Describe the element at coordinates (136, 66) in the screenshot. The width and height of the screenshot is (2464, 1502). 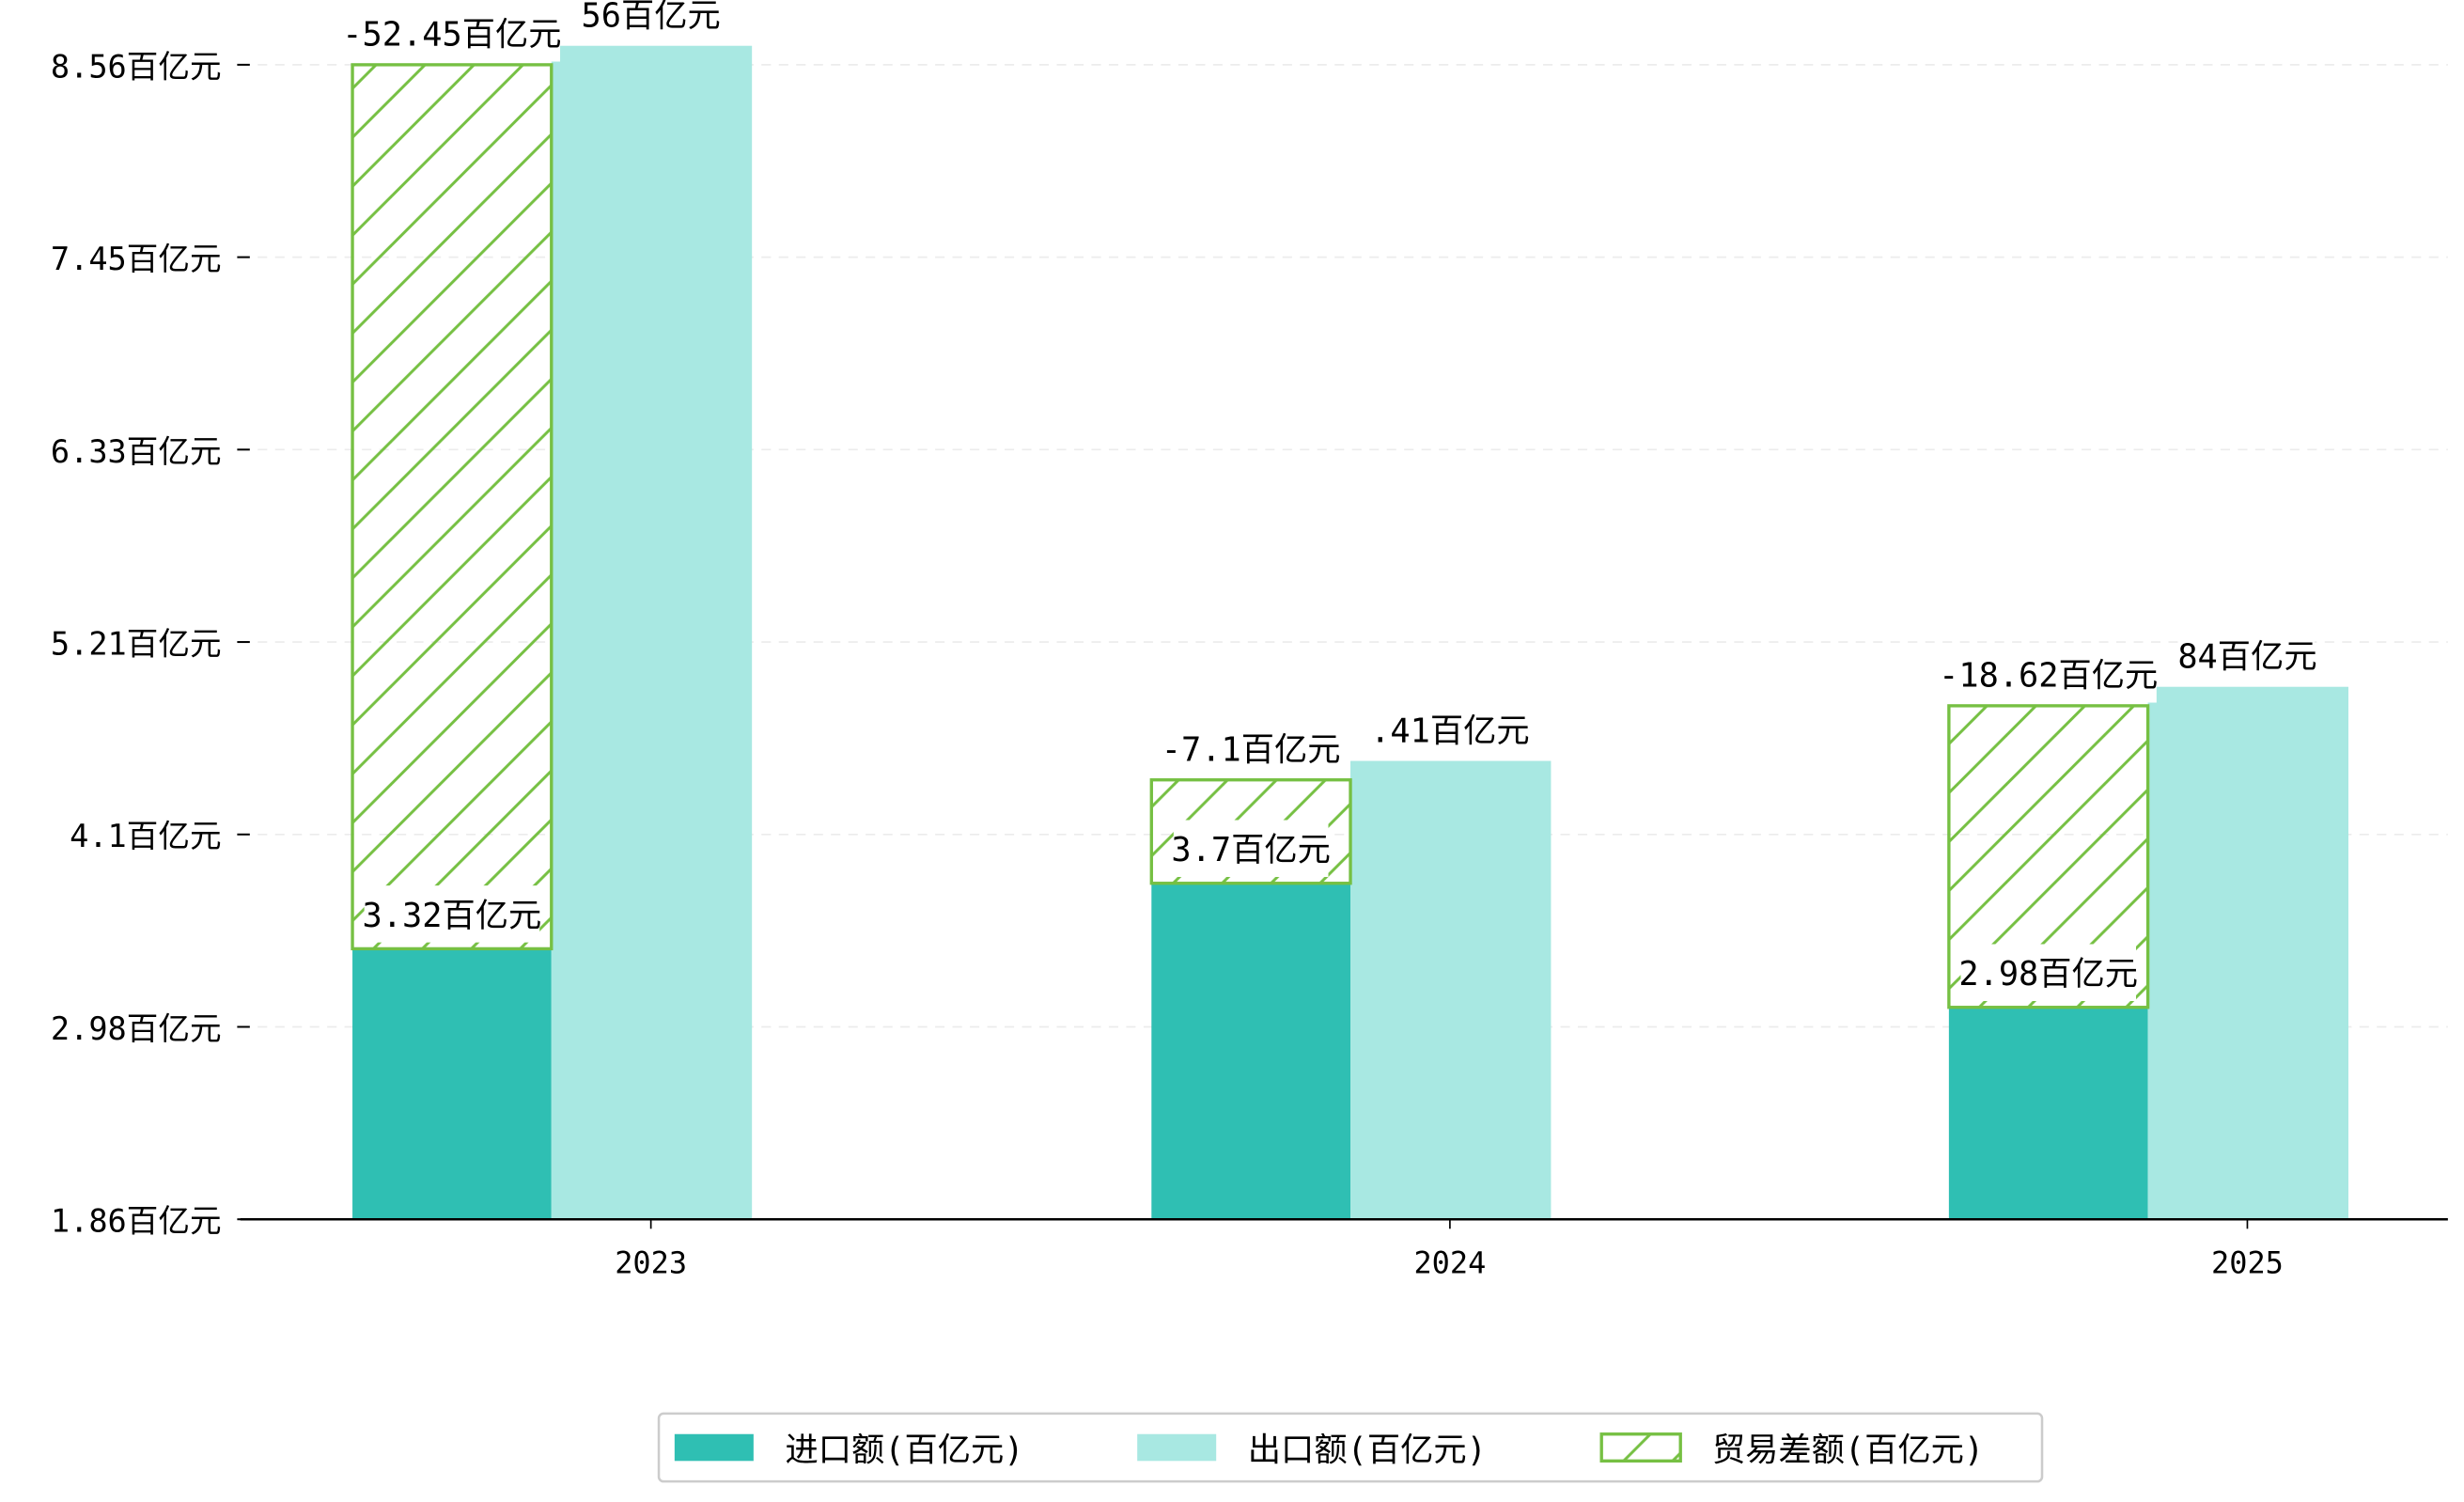
I see `y-tick-label: 8.56百亿元` at that location.